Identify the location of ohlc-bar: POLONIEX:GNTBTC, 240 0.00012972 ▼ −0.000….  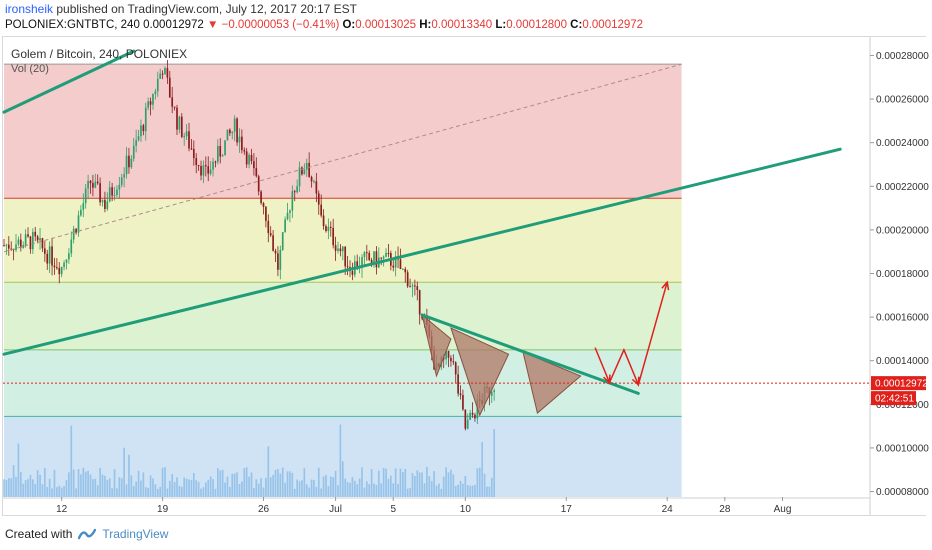
(324, 25).